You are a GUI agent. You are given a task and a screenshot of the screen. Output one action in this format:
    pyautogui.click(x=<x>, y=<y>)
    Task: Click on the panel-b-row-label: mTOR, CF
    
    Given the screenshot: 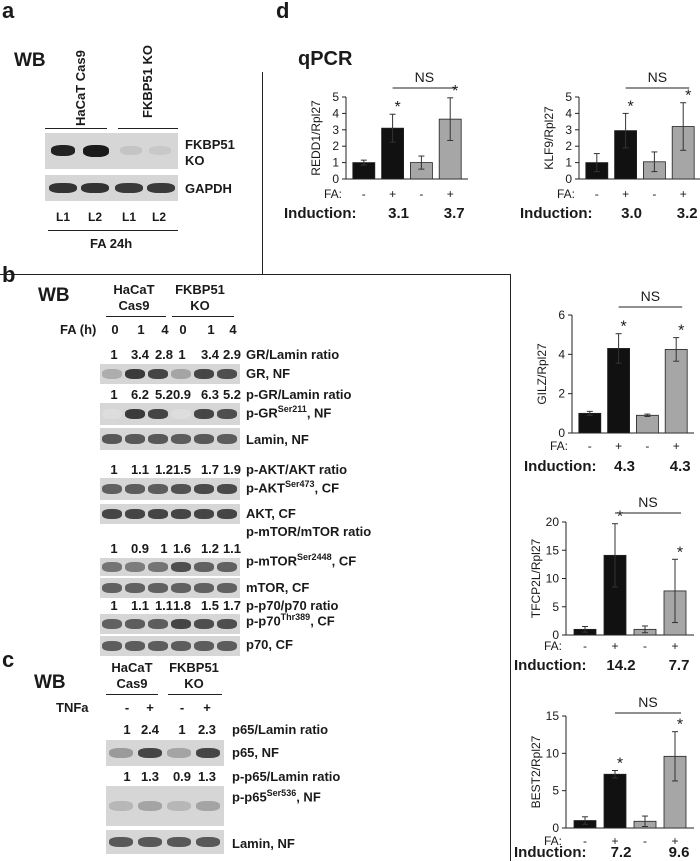 What is the action you would take?
    pyautogui.click(x=278, y=587)
    